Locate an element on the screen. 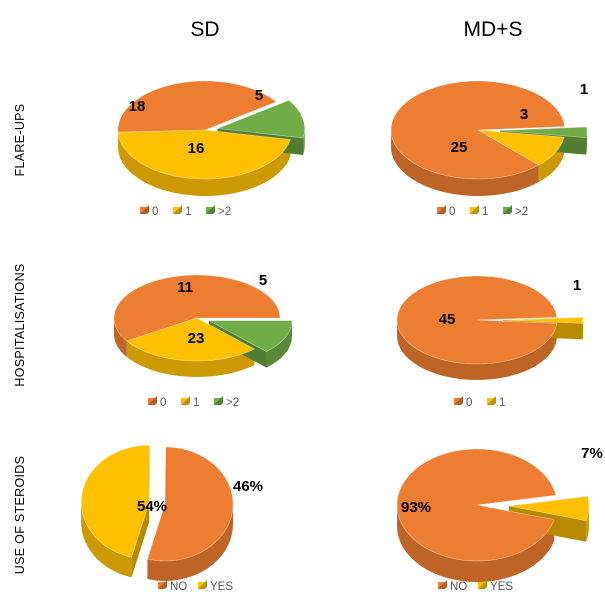 Image resolution: width=605 pixels, height=597 pixels. data-label: 45 is located at coordinates (447, 319).